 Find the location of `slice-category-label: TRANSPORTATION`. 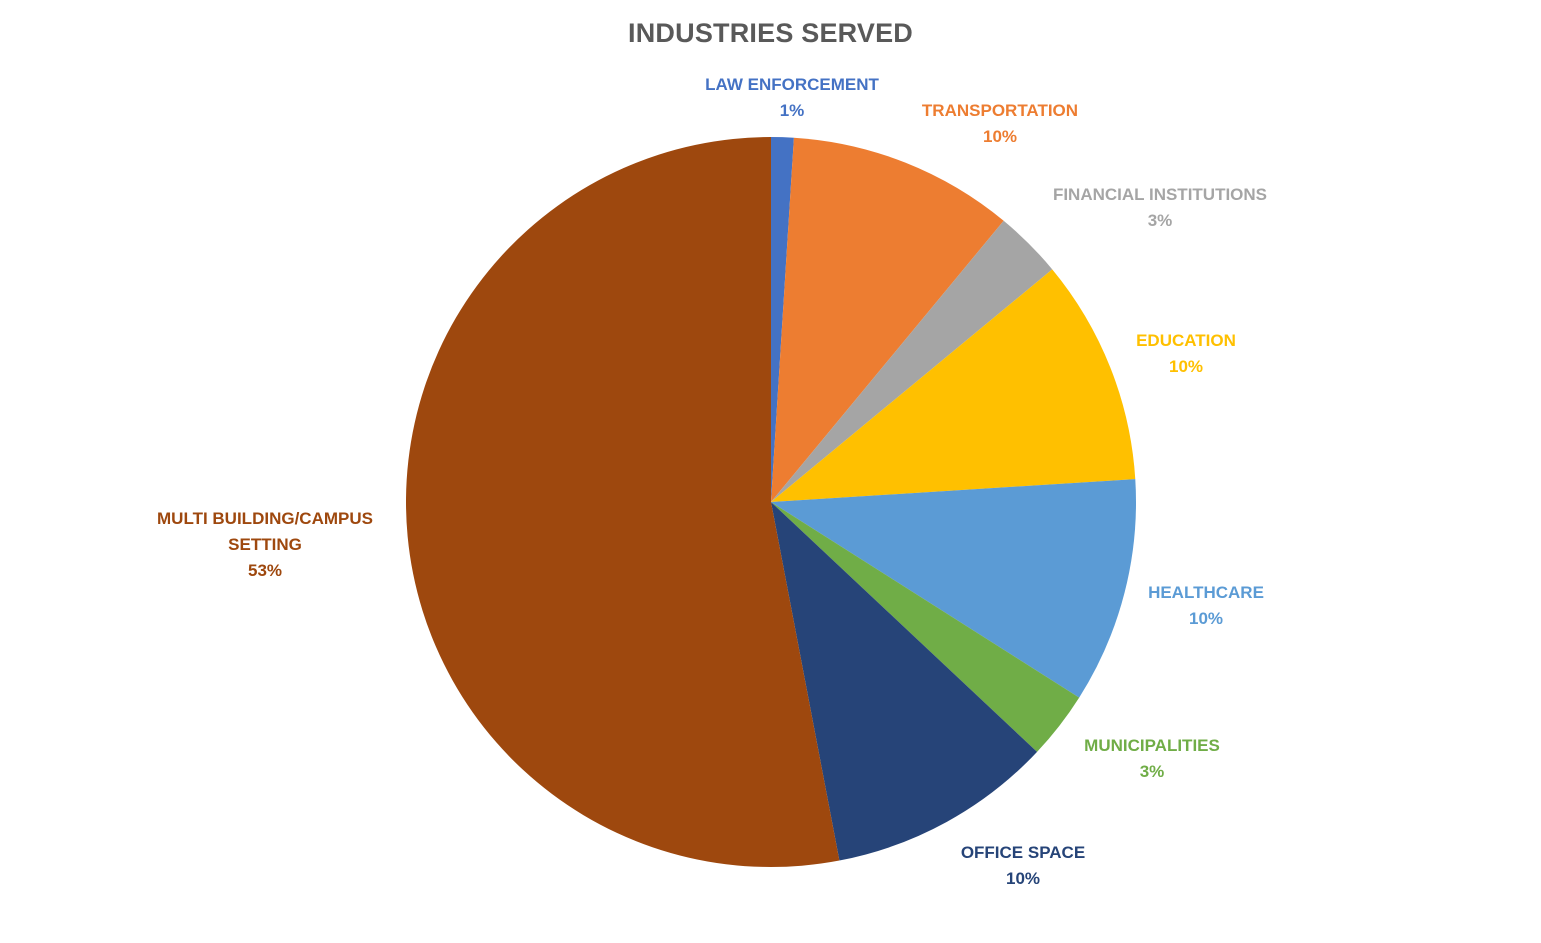

slice-category-label: TRANSPORTATION is located at coordinates (1000, 110).